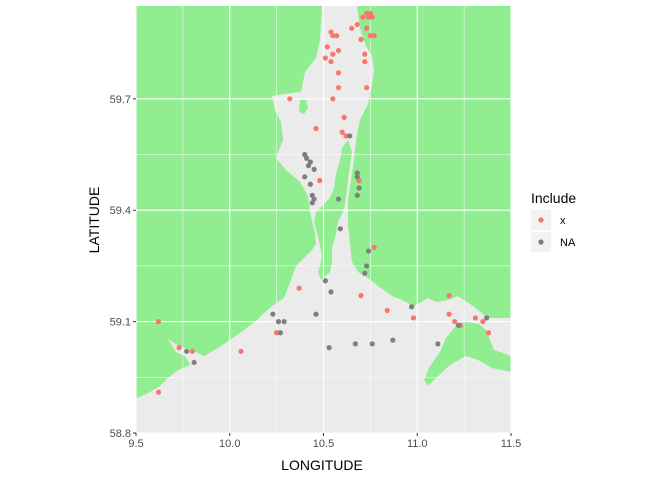 This screenshot has width=672, height=480. What do you see at coordinates (511, 444) in the screenshot?
I see `x-tick-label: 11.5` at bounding box center [511, 444].